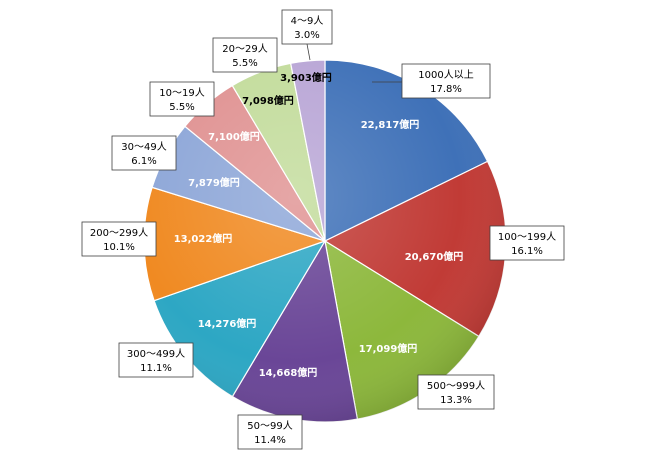  Describe the element at coordinates (306, 35) in the screenshot. I see `slice-percent-label: 3.0%` at that location.